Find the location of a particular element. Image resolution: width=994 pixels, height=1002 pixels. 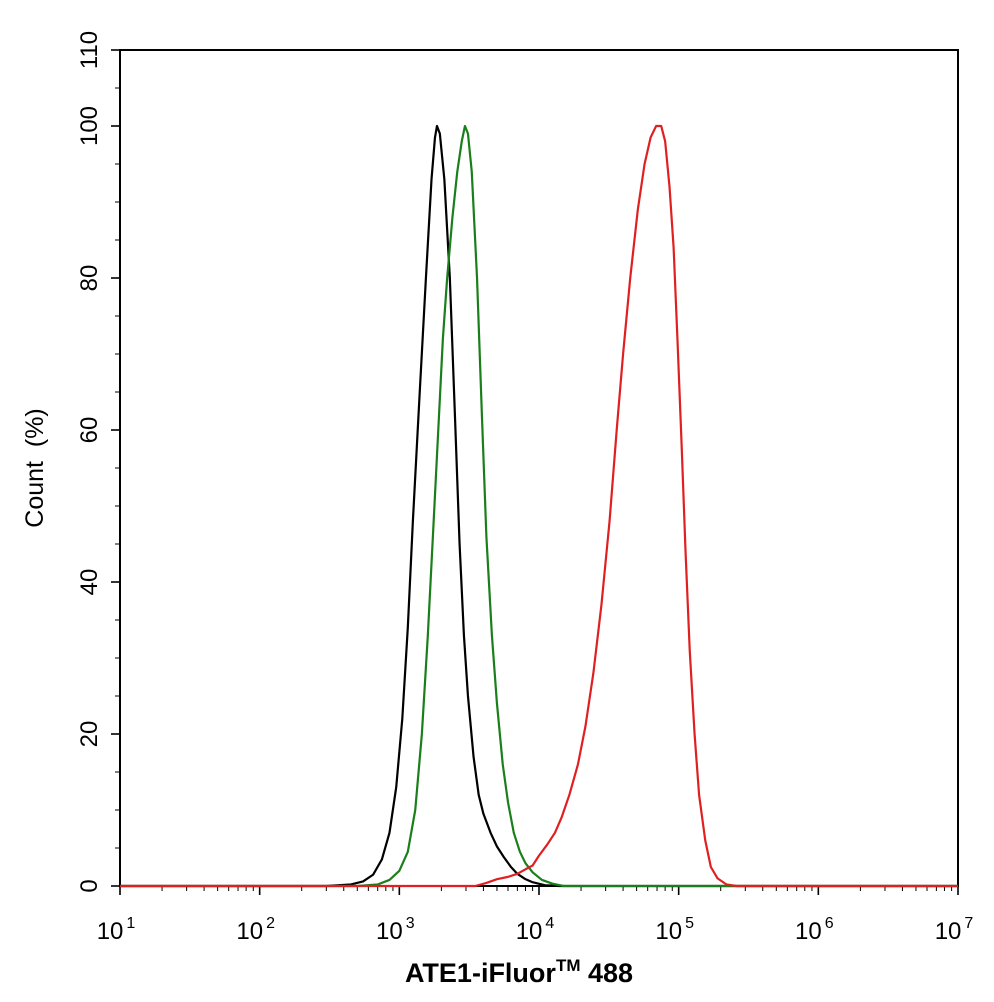

y-tick-label: 40 is located at coordinates (89, 582).